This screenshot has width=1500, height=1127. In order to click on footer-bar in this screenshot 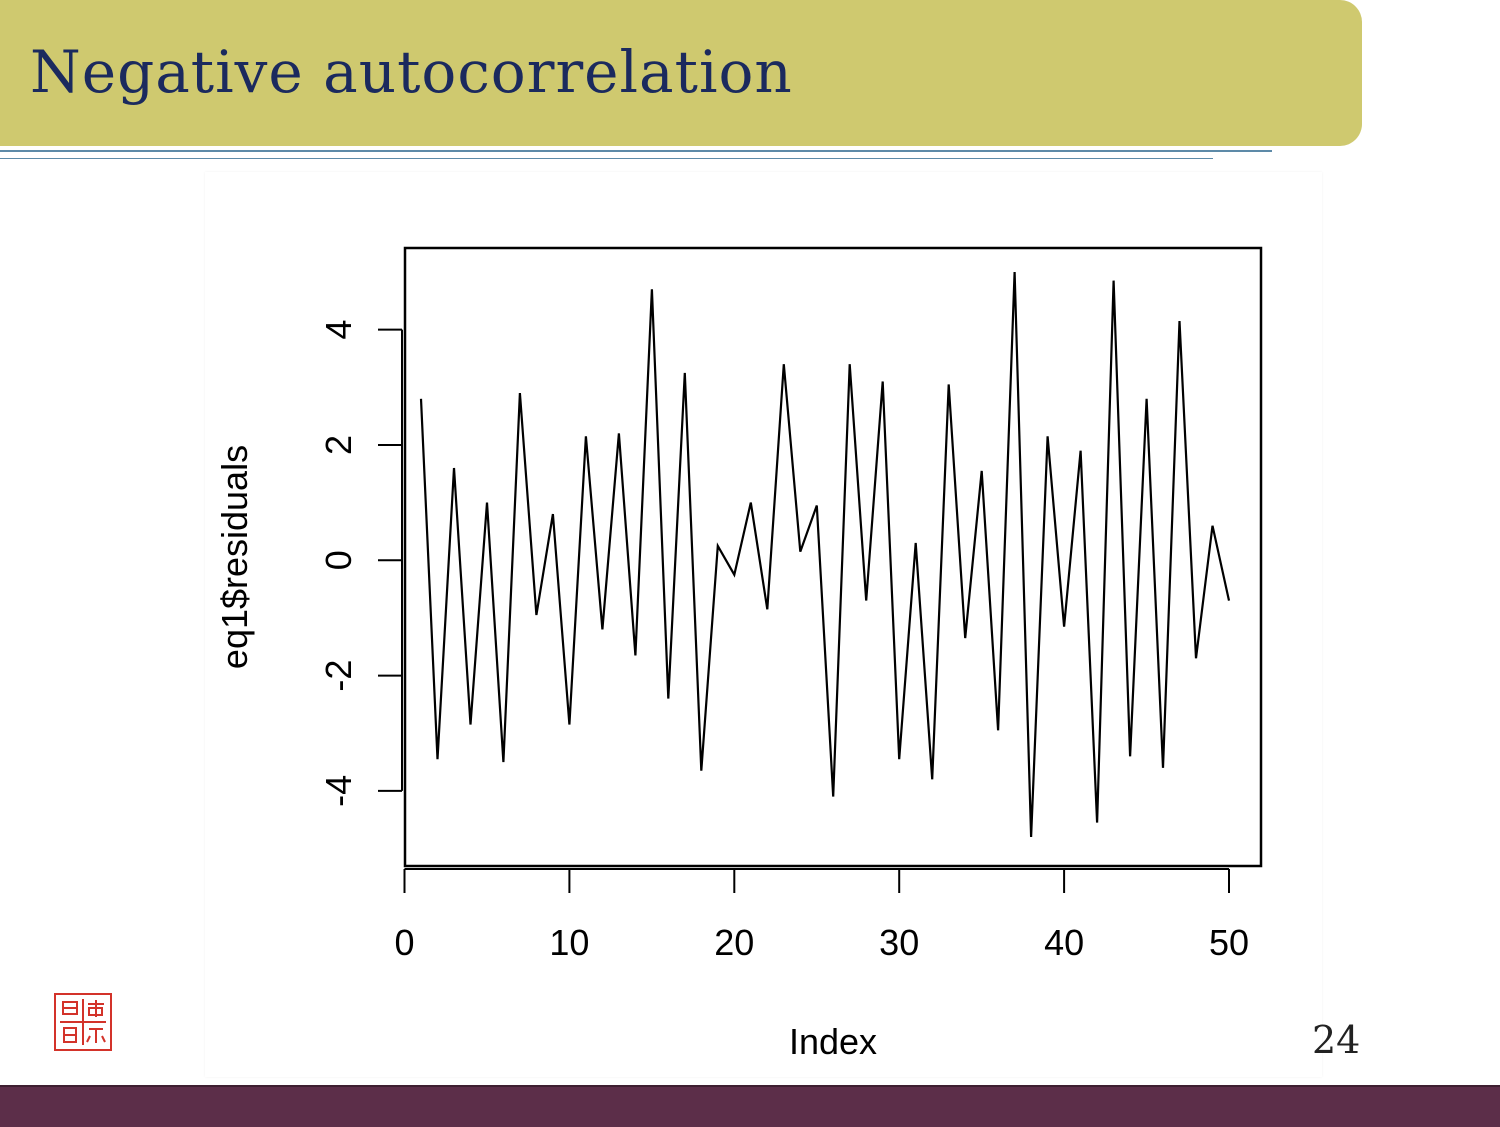, I will do `click(750, 1106)`.